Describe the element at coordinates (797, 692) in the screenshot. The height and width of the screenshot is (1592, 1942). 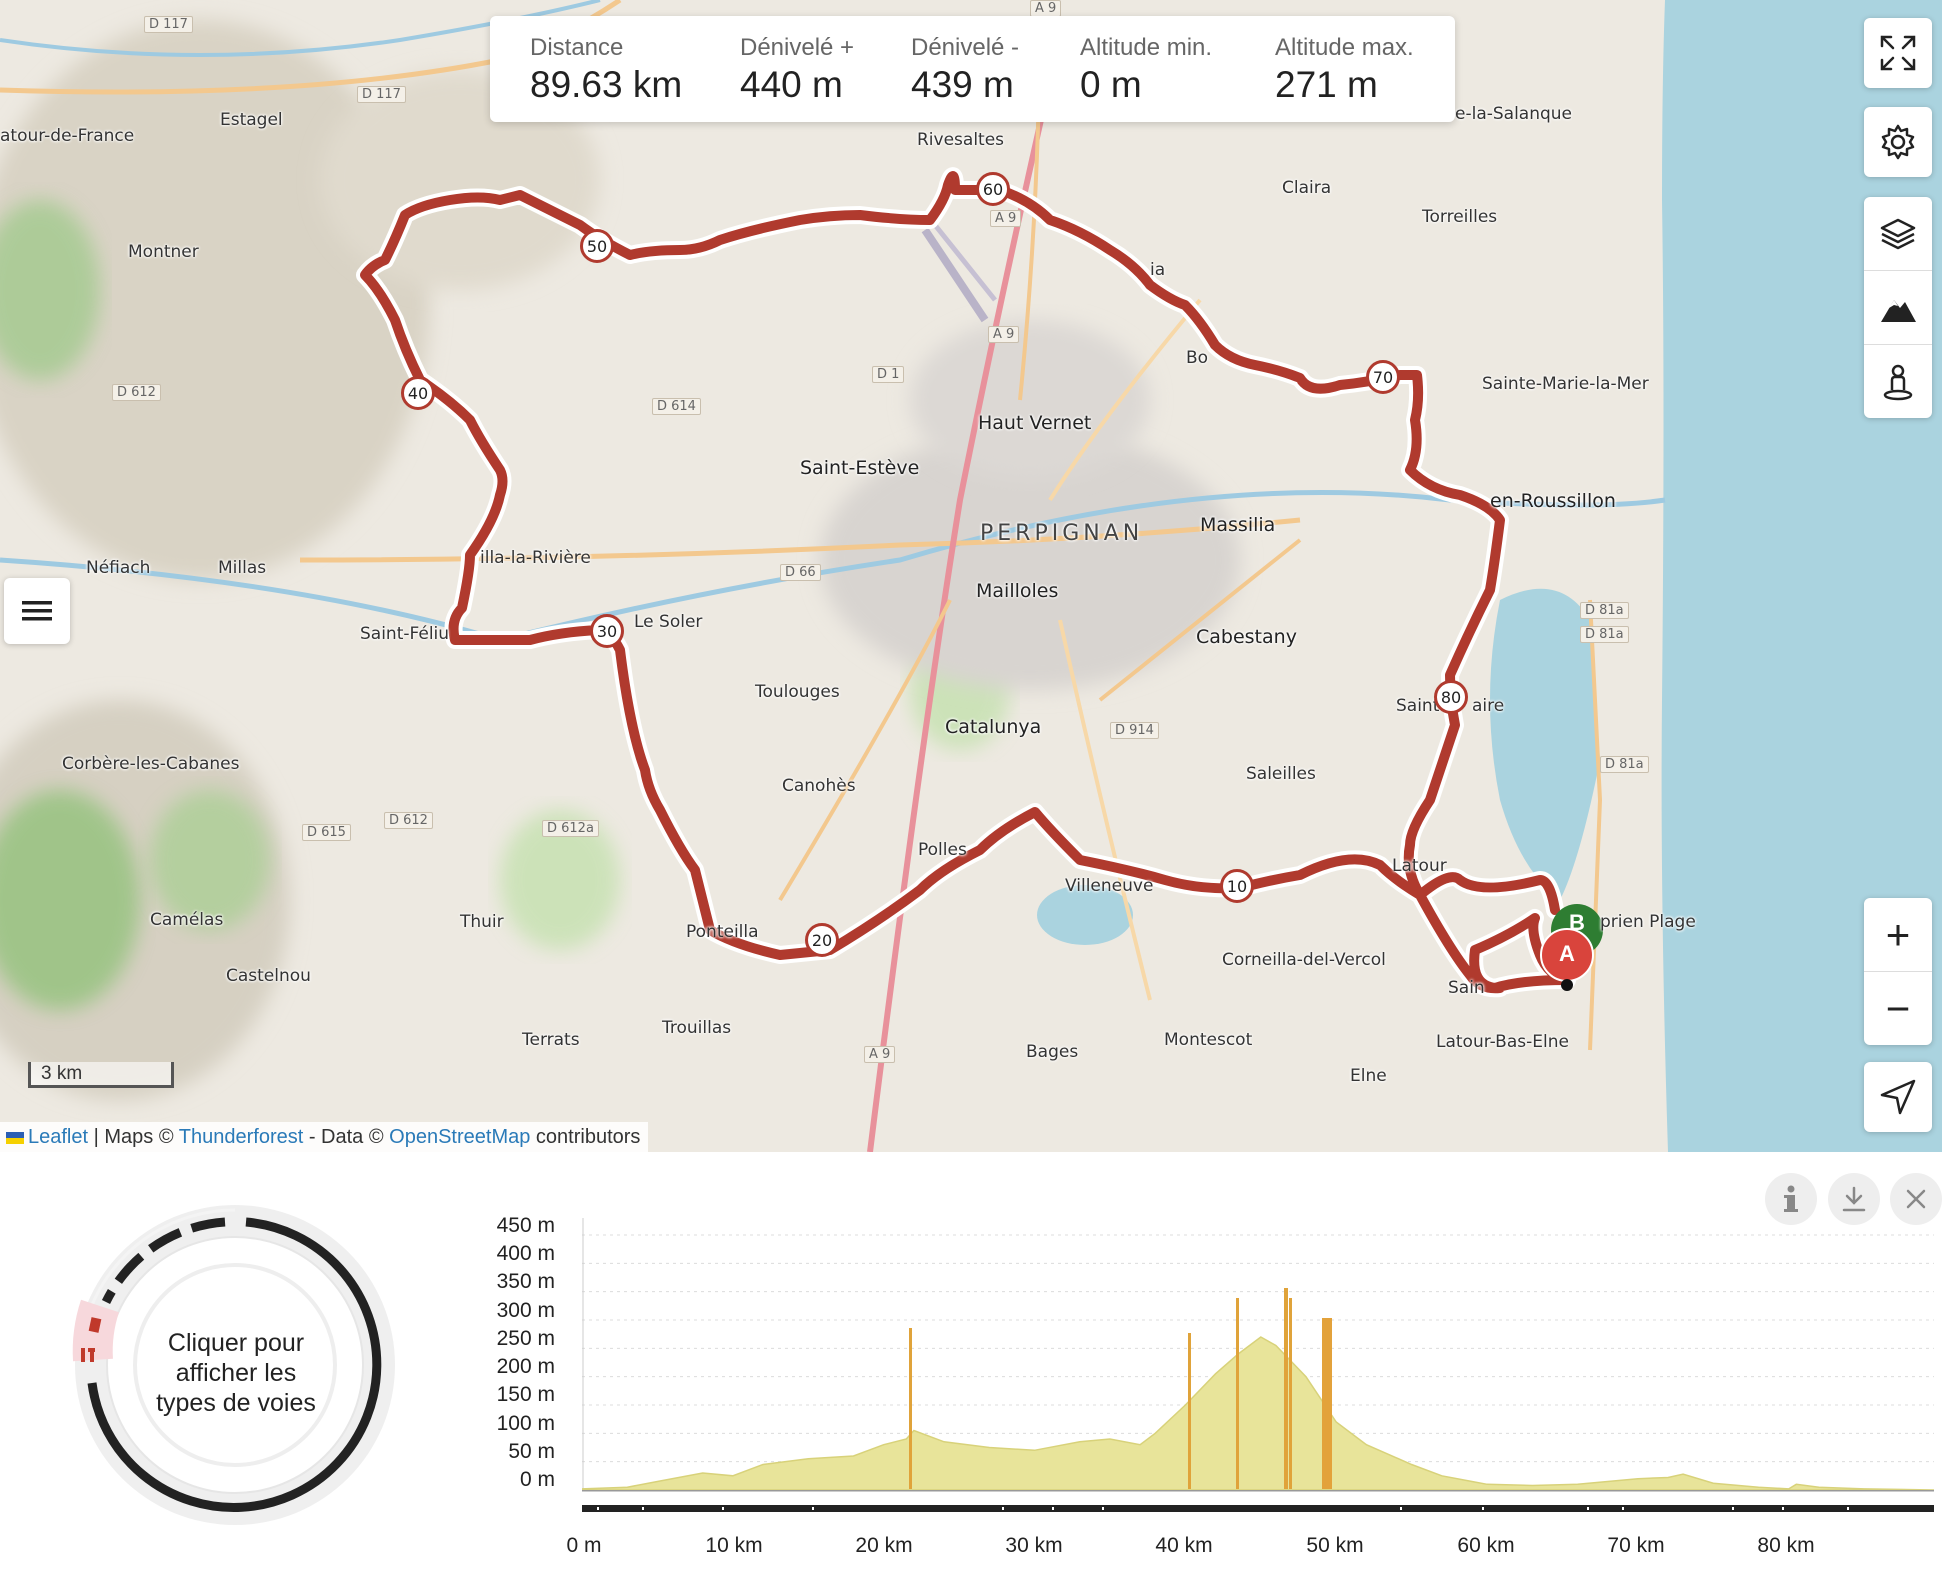
I see `place-label: Toulouges` at that location.